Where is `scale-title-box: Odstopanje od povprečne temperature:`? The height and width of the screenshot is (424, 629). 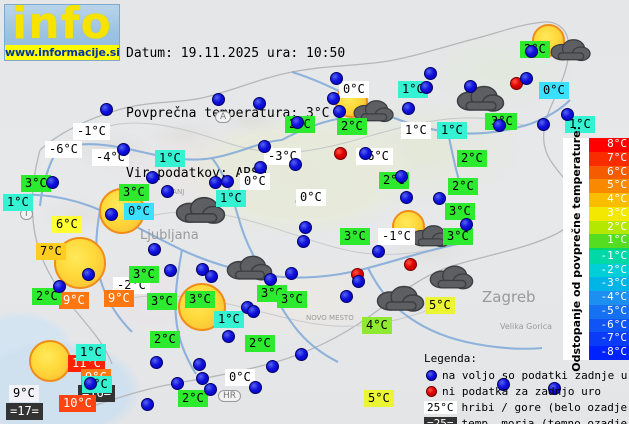
scale-title-box: Odstopanje od povprečne temperature: is located at coordinates (576, 249).